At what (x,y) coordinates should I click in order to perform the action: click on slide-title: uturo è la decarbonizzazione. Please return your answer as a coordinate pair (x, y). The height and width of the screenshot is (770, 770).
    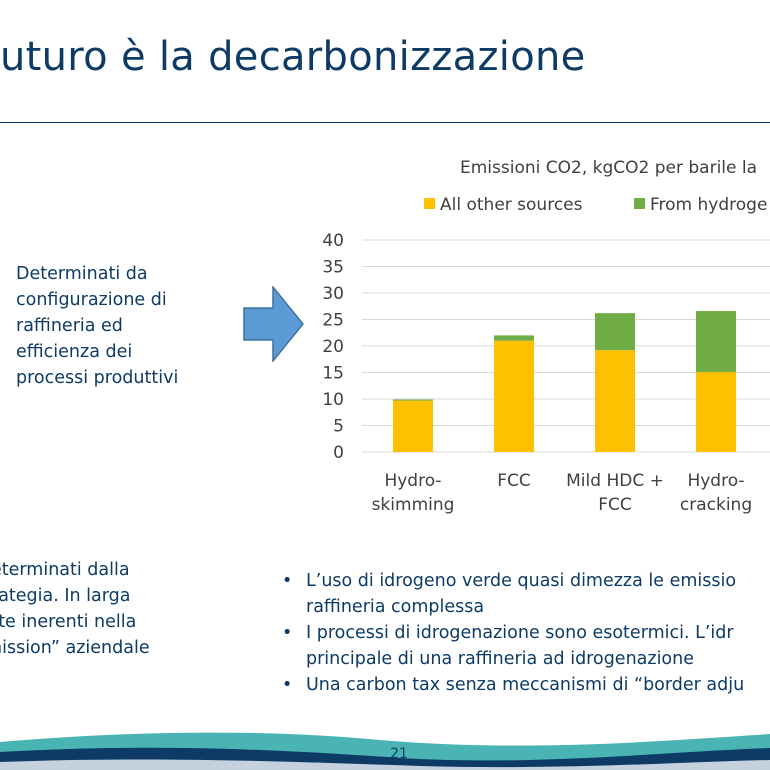
    Looking at the image, I should click on (293, 57).